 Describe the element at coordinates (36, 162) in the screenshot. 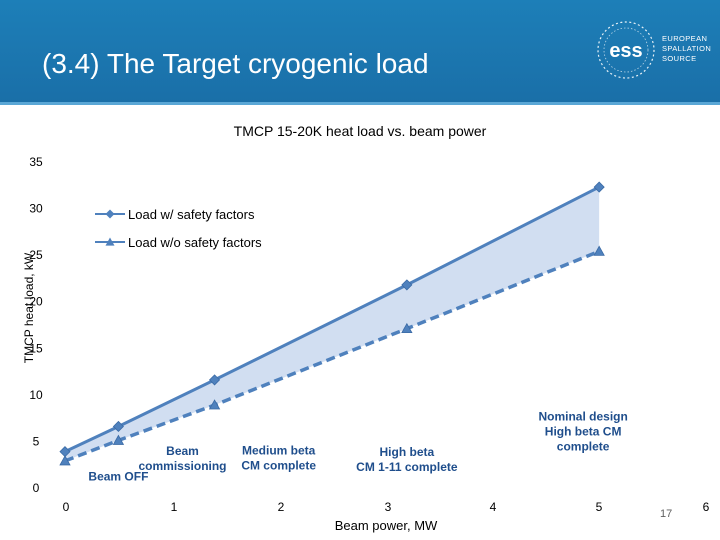

I see `y-tick-label-35: 35` at that location.